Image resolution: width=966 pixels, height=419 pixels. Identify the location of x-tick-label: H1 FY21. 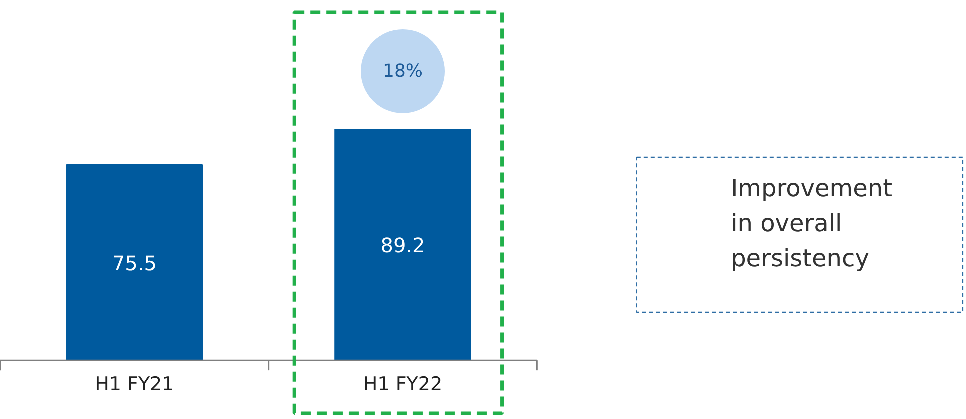
(134, 385).